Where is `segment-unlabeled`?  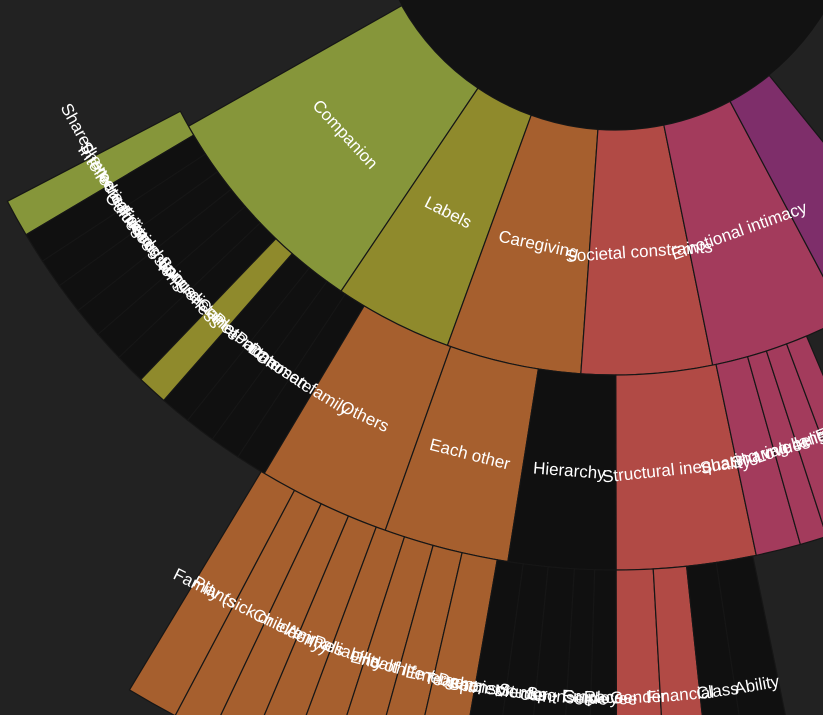 segment-unlabeled is located at coordinates (776, 195).